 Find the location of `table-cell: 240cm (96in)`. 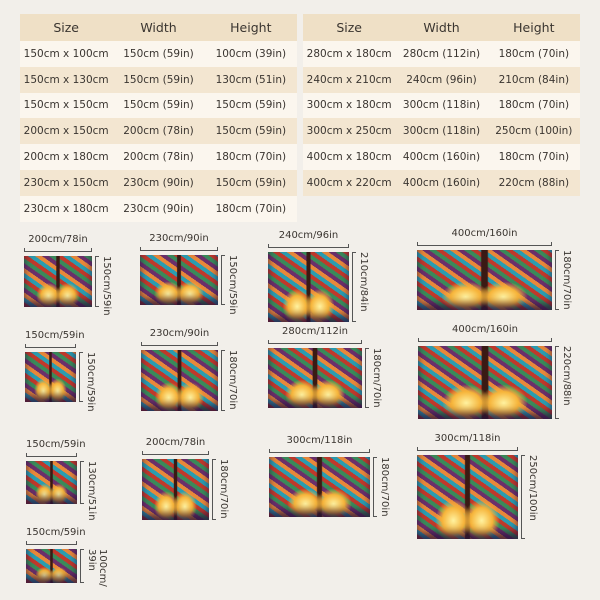

table-cell: 240cm (96in) is located at coordinates (441, 79).